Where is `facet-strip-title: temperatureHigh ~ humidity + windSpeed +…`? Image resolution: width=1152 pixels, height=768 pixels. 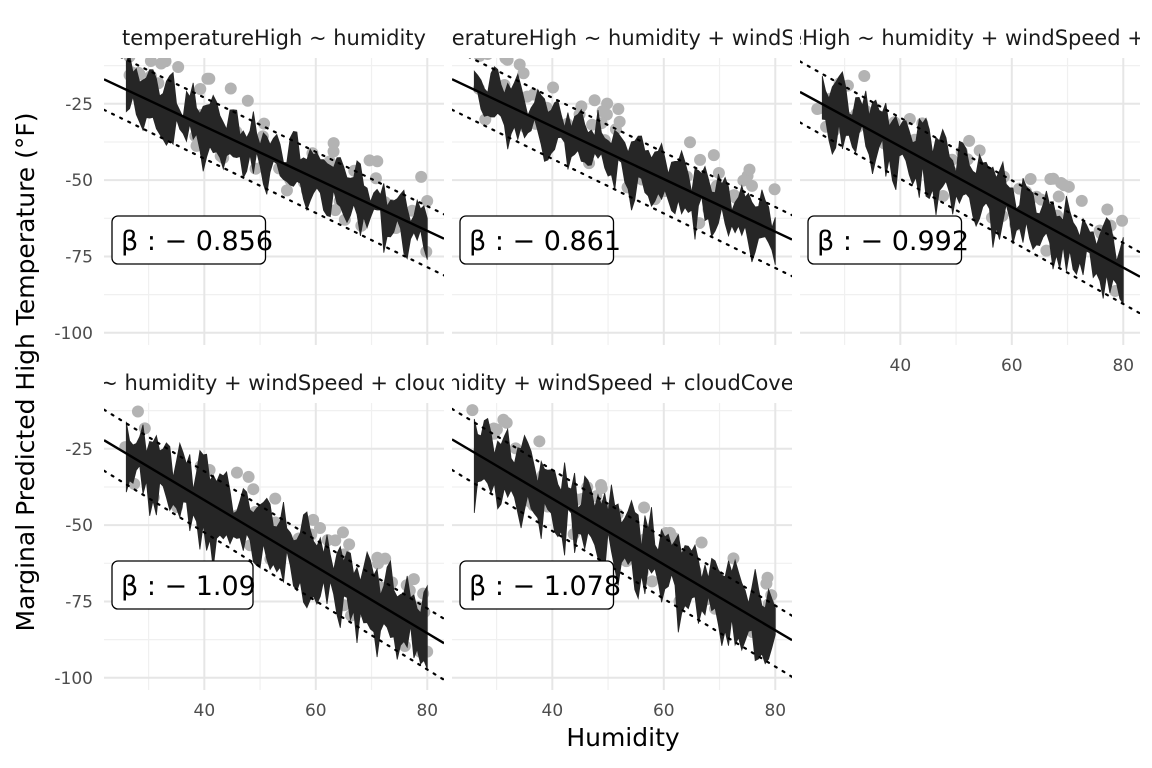
facet-strip-title: temperatureHigh ~ humidity + windSpeed +… is located at coordinates (911, 38).